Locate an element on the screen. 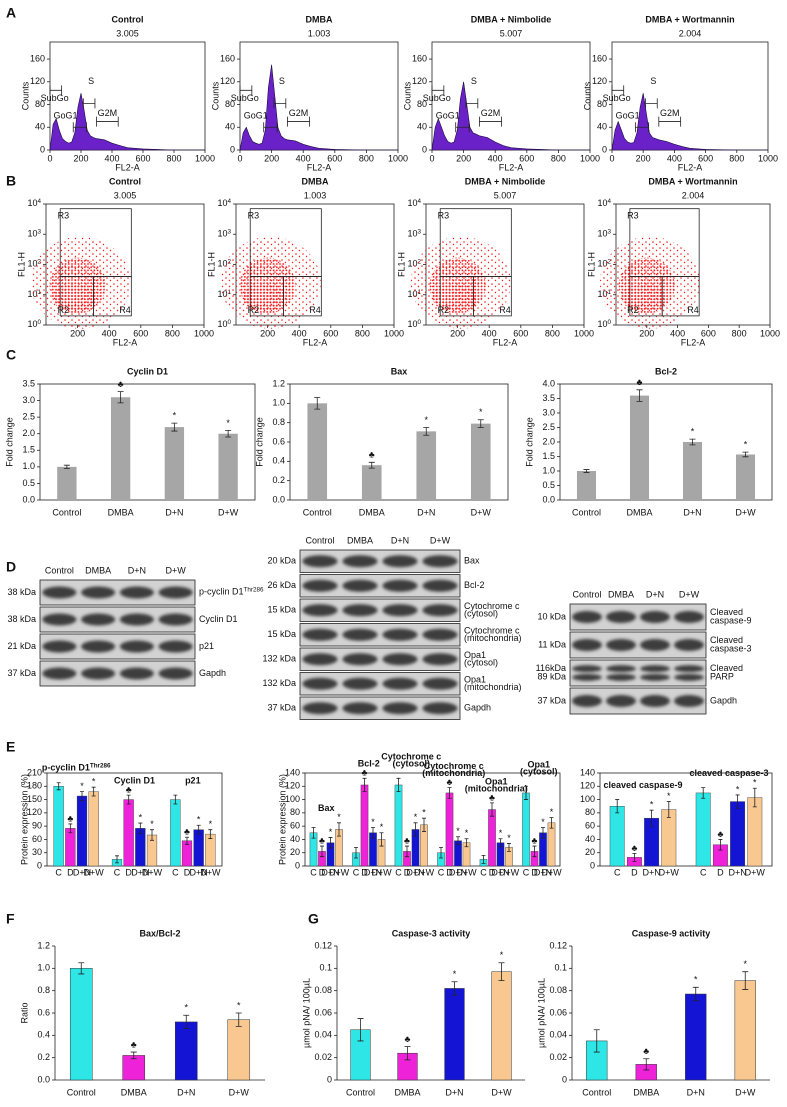 This screenshot has width=787, height=1107. y-tick-label: 90 is located at coordinates (37, 826).